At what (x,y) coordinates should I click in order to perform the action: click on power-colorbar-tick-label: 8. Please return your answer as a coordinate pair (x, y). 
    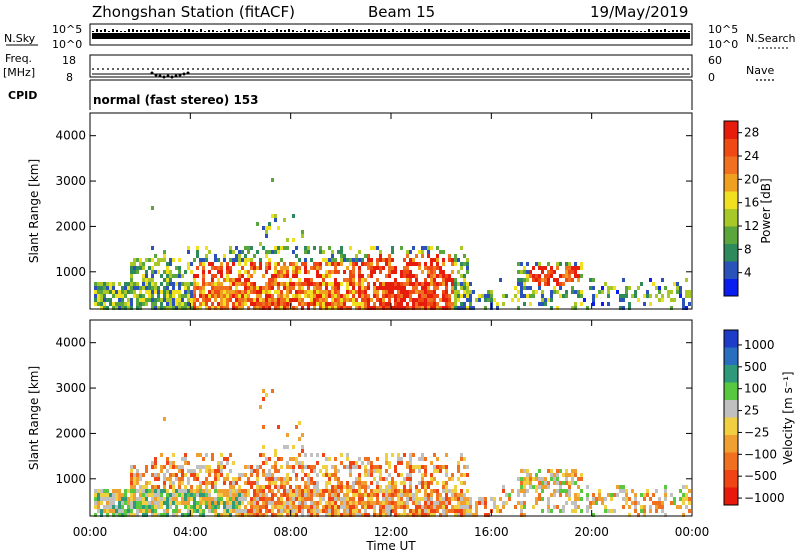
    Looking at the image, I should click on (748, 249).